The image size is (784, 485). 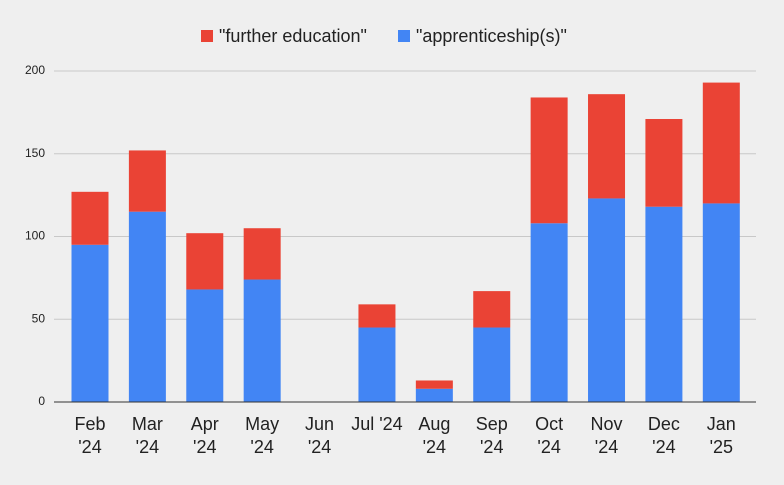 I want to click on x-tick-label: Feb '24, so click(x=90, y=435).